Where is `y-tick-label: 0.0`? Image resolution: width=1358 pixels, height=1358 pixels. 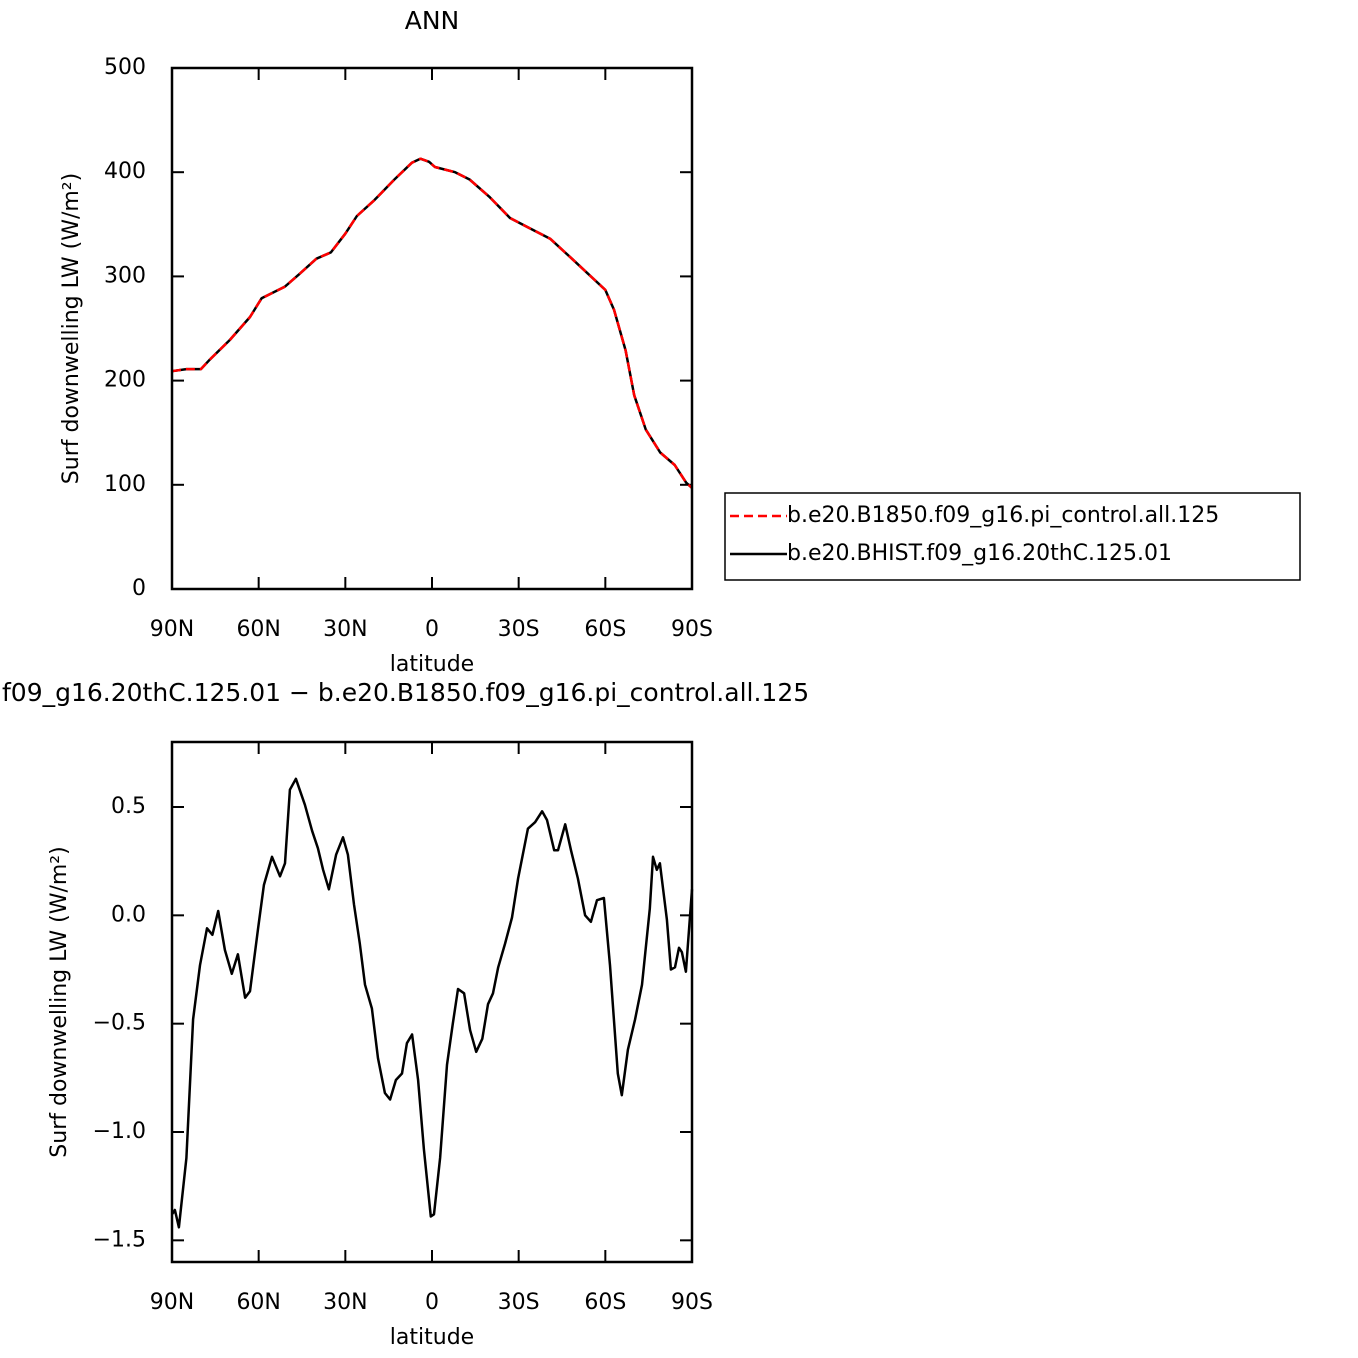 y-tick-label: 0.0 is located at coordinates (128, 914).